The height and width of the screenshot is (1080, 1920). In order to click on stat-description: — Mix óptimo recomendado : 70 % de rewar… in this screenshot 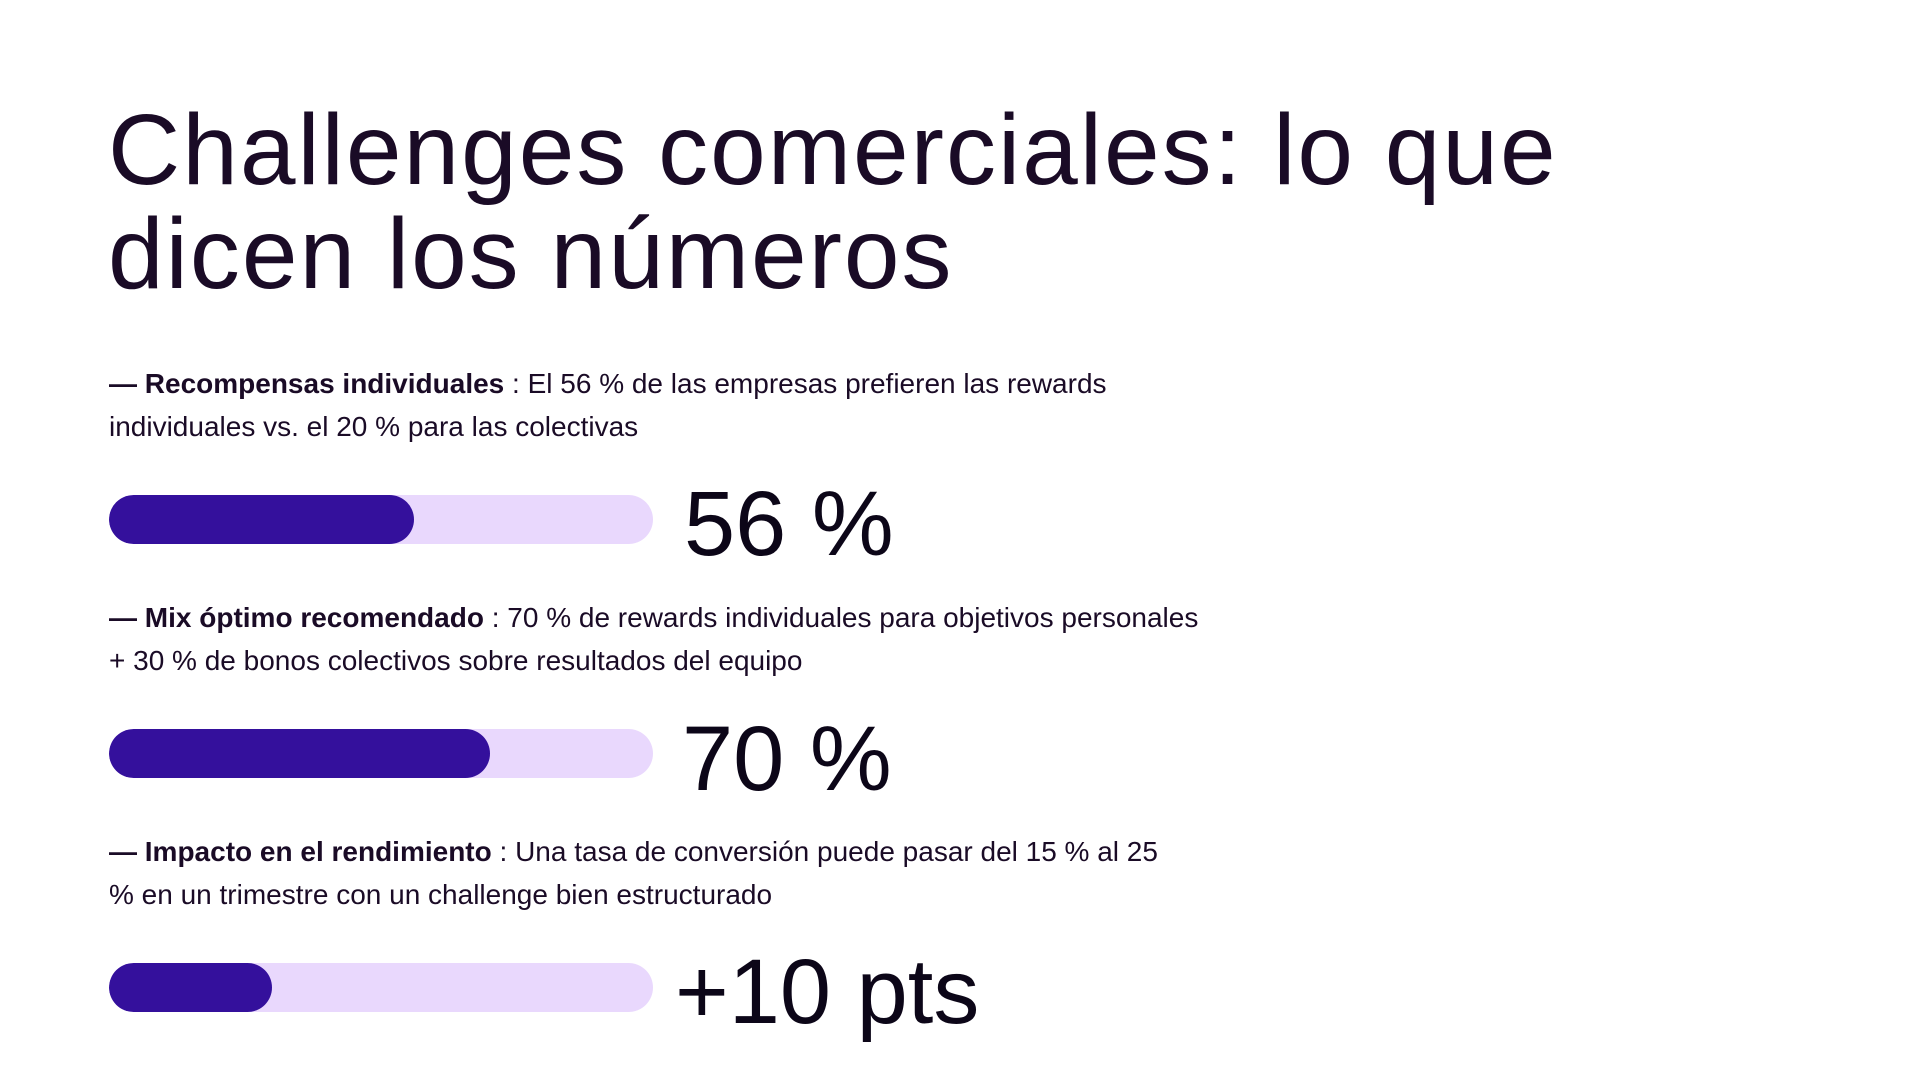, I will do `click(659, 639)`.